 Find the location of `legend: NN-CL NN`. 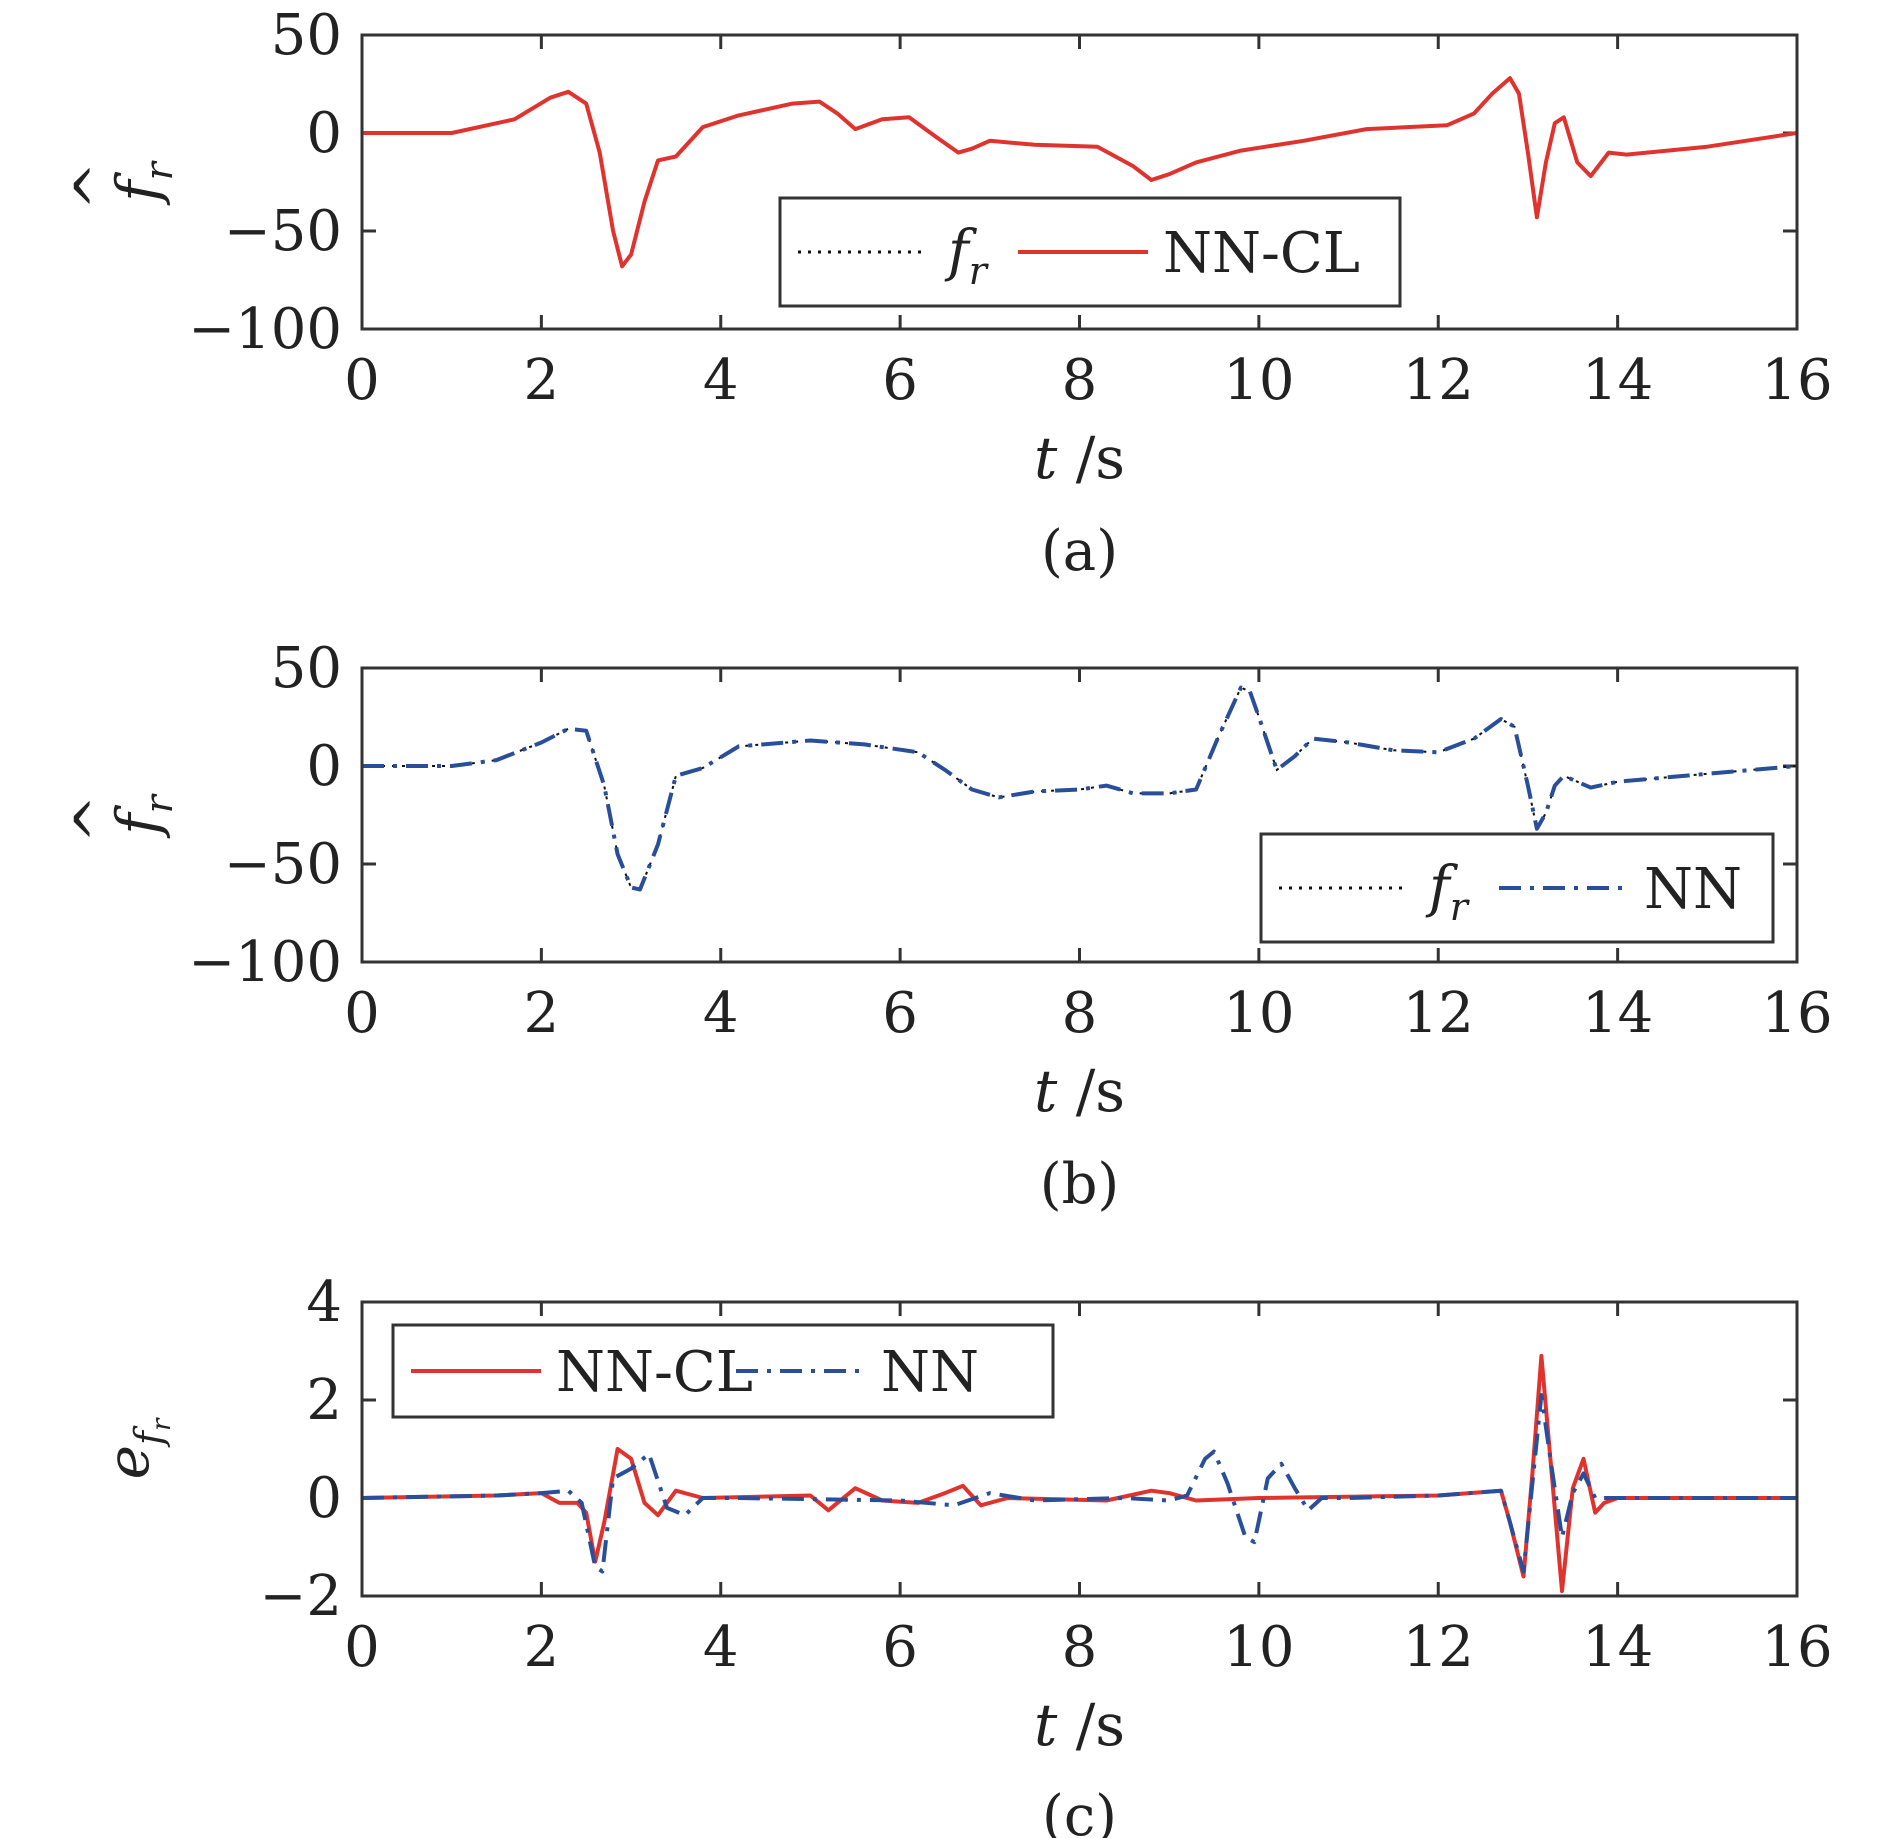

legend: NN-CL NN is located at coordinates (723, 1371).